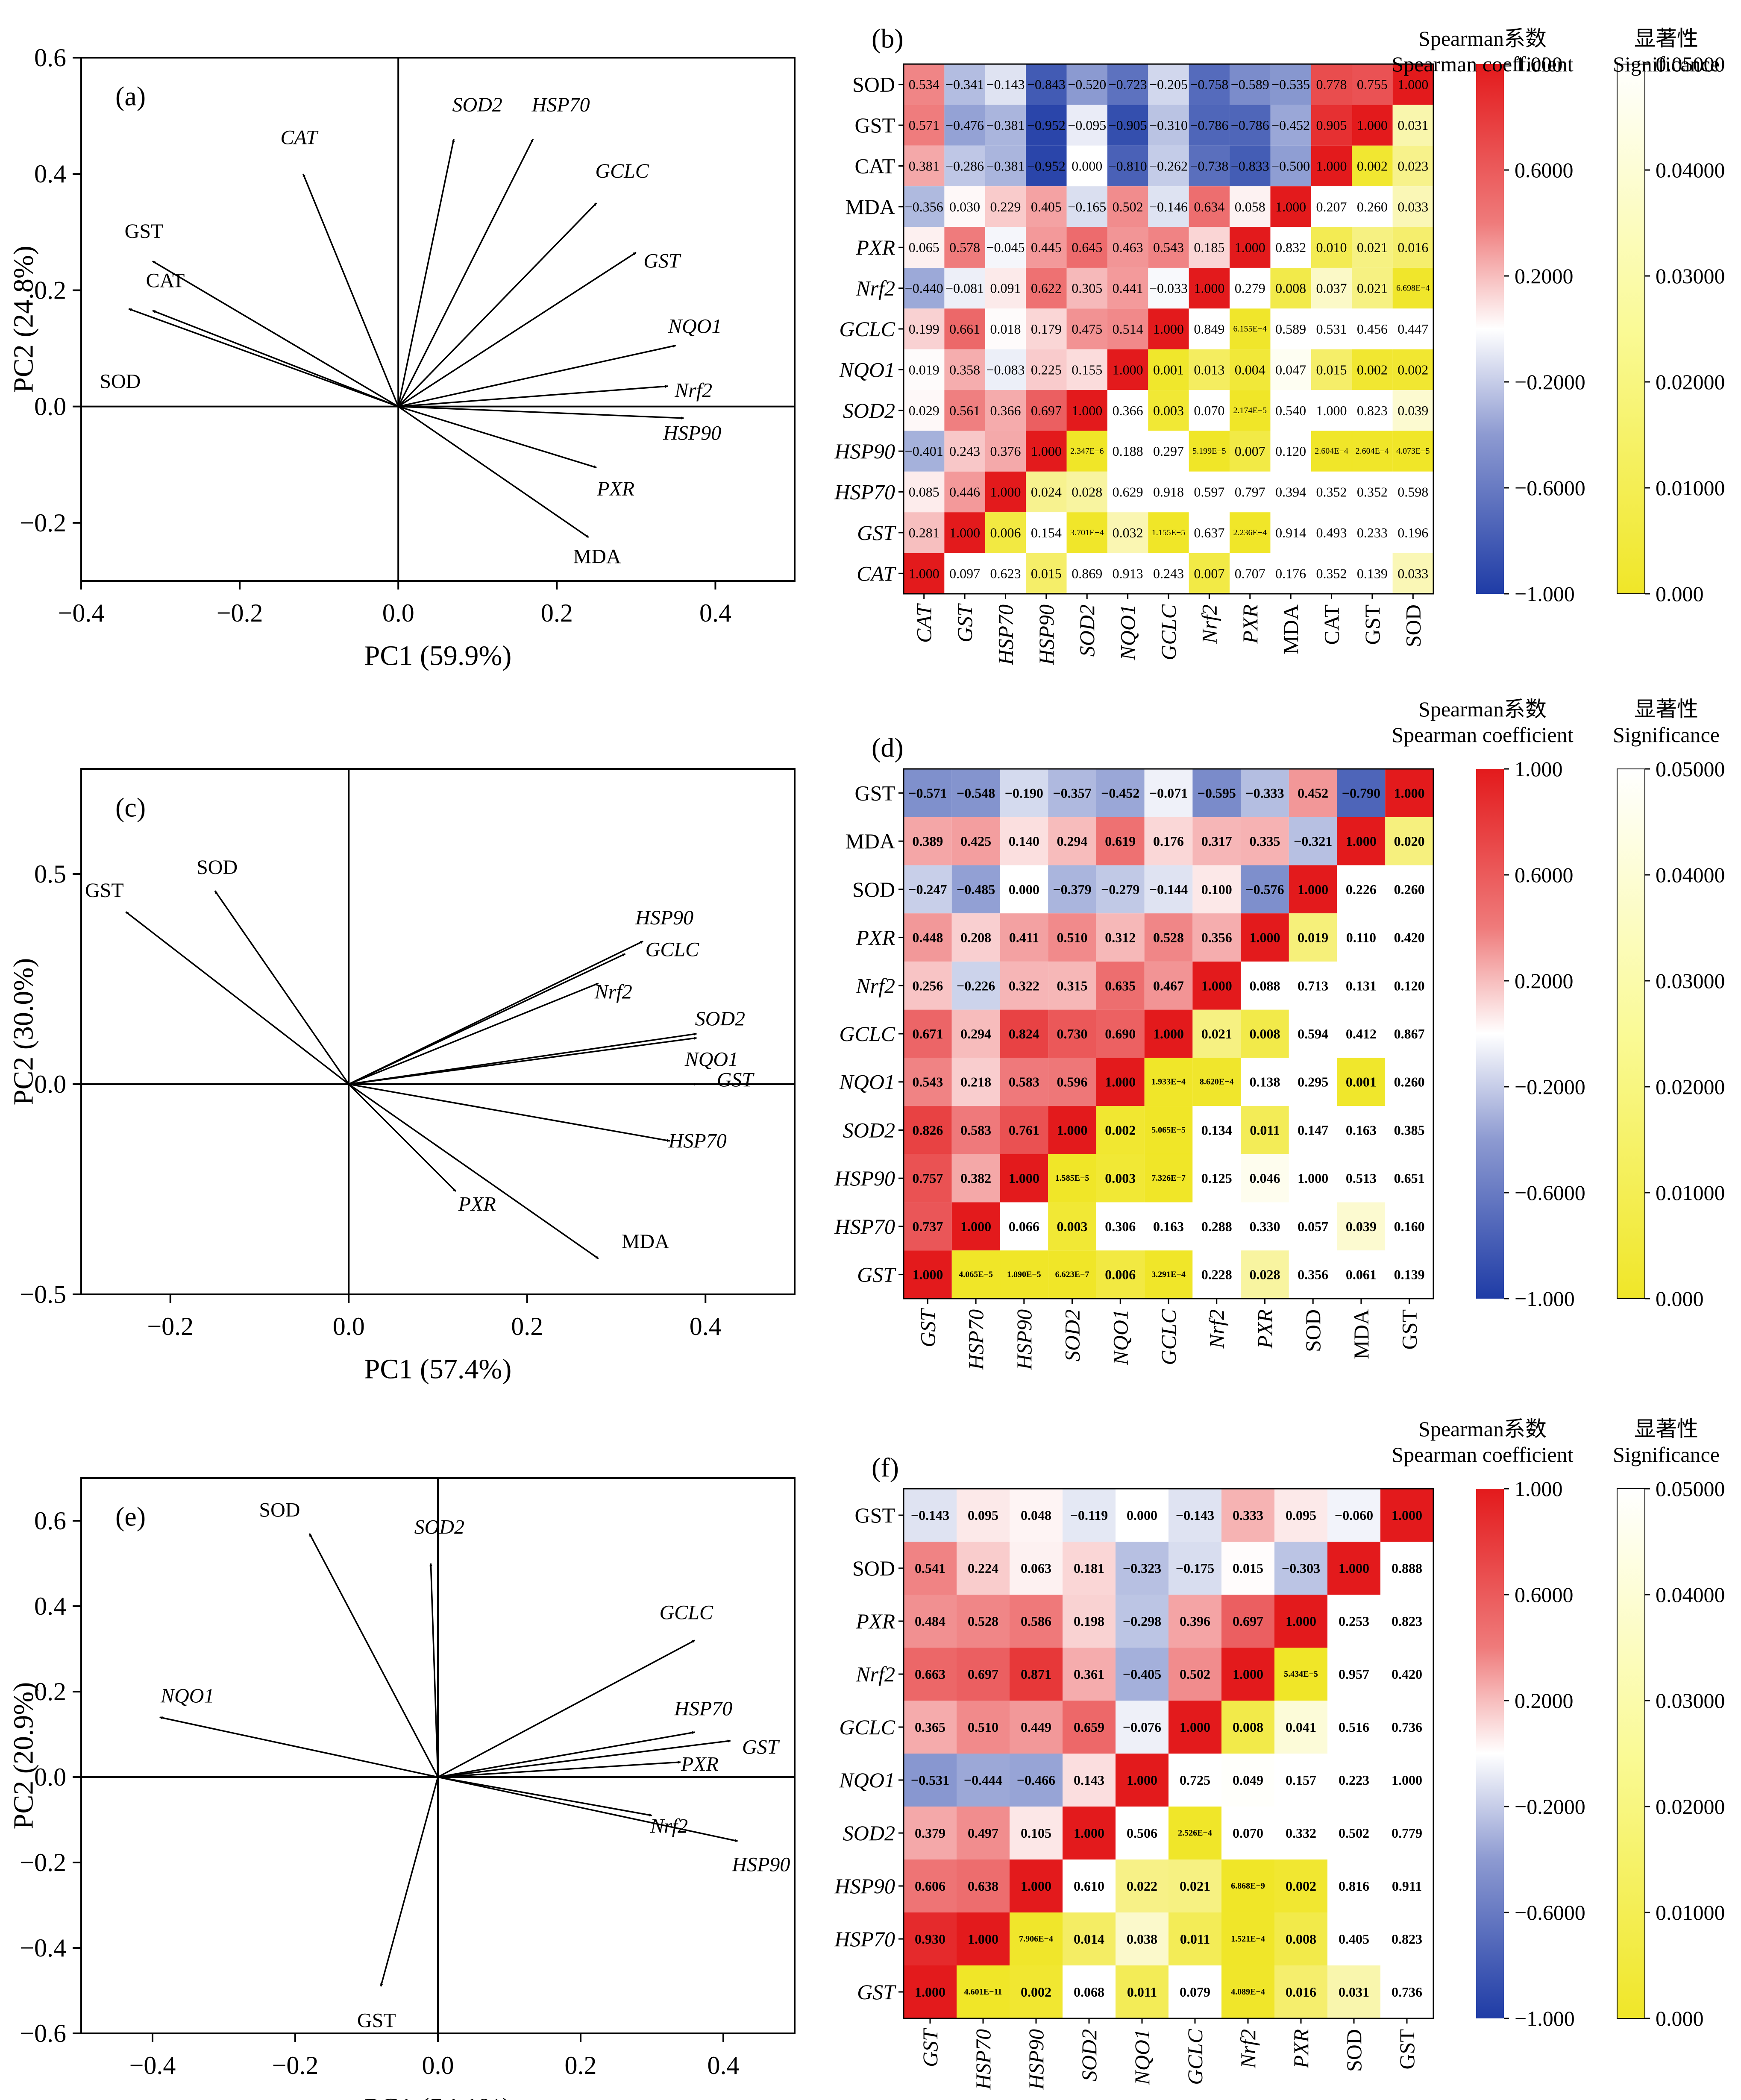 The image size is (1741, 2100). Describe the element at coordinates (1331, 125) in the screenshot. I see `cell-value: 0.905` at that location.